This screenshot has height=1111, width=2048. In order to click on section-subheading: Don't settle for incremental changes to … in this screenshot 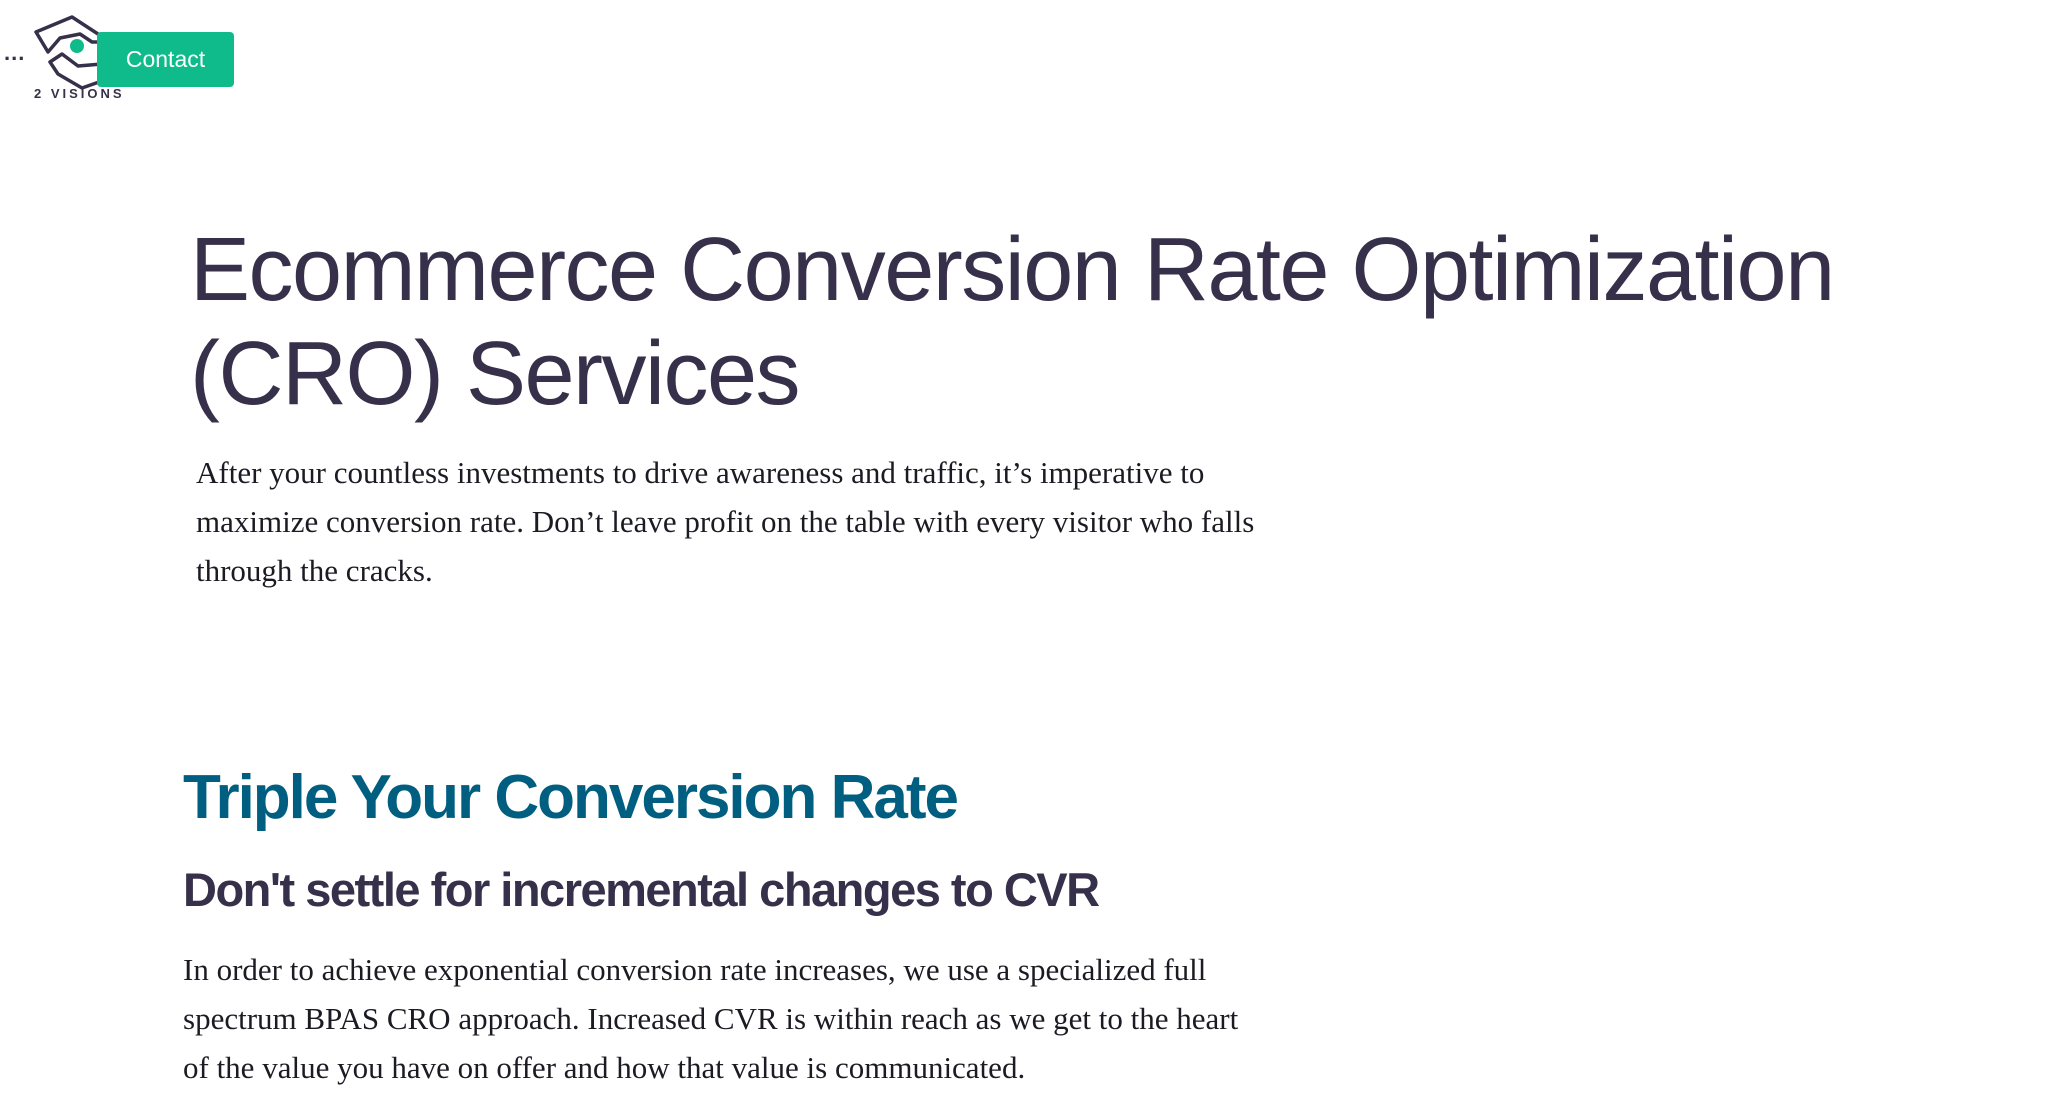, I will do `click(641, 889)`.